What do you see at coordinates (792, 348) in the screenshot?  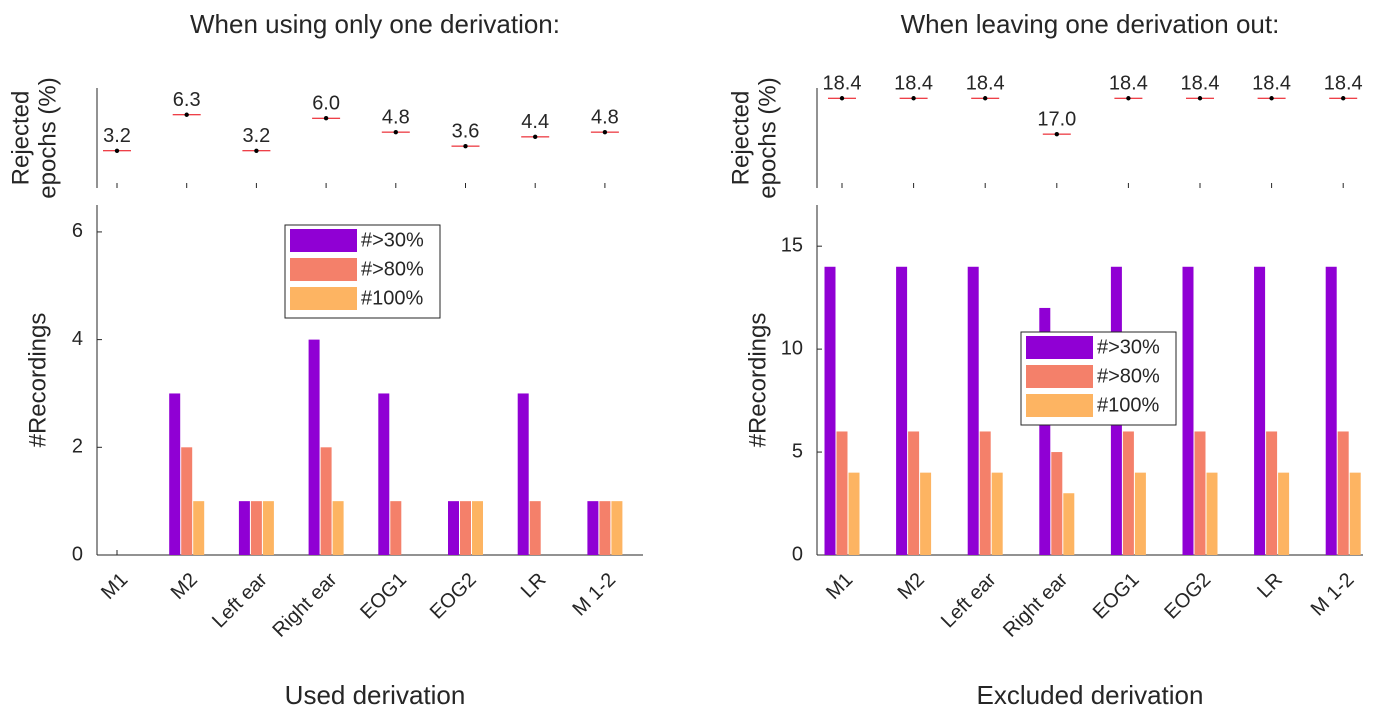 I see `y-tick-label: 10` at bounding box center [792, 348].